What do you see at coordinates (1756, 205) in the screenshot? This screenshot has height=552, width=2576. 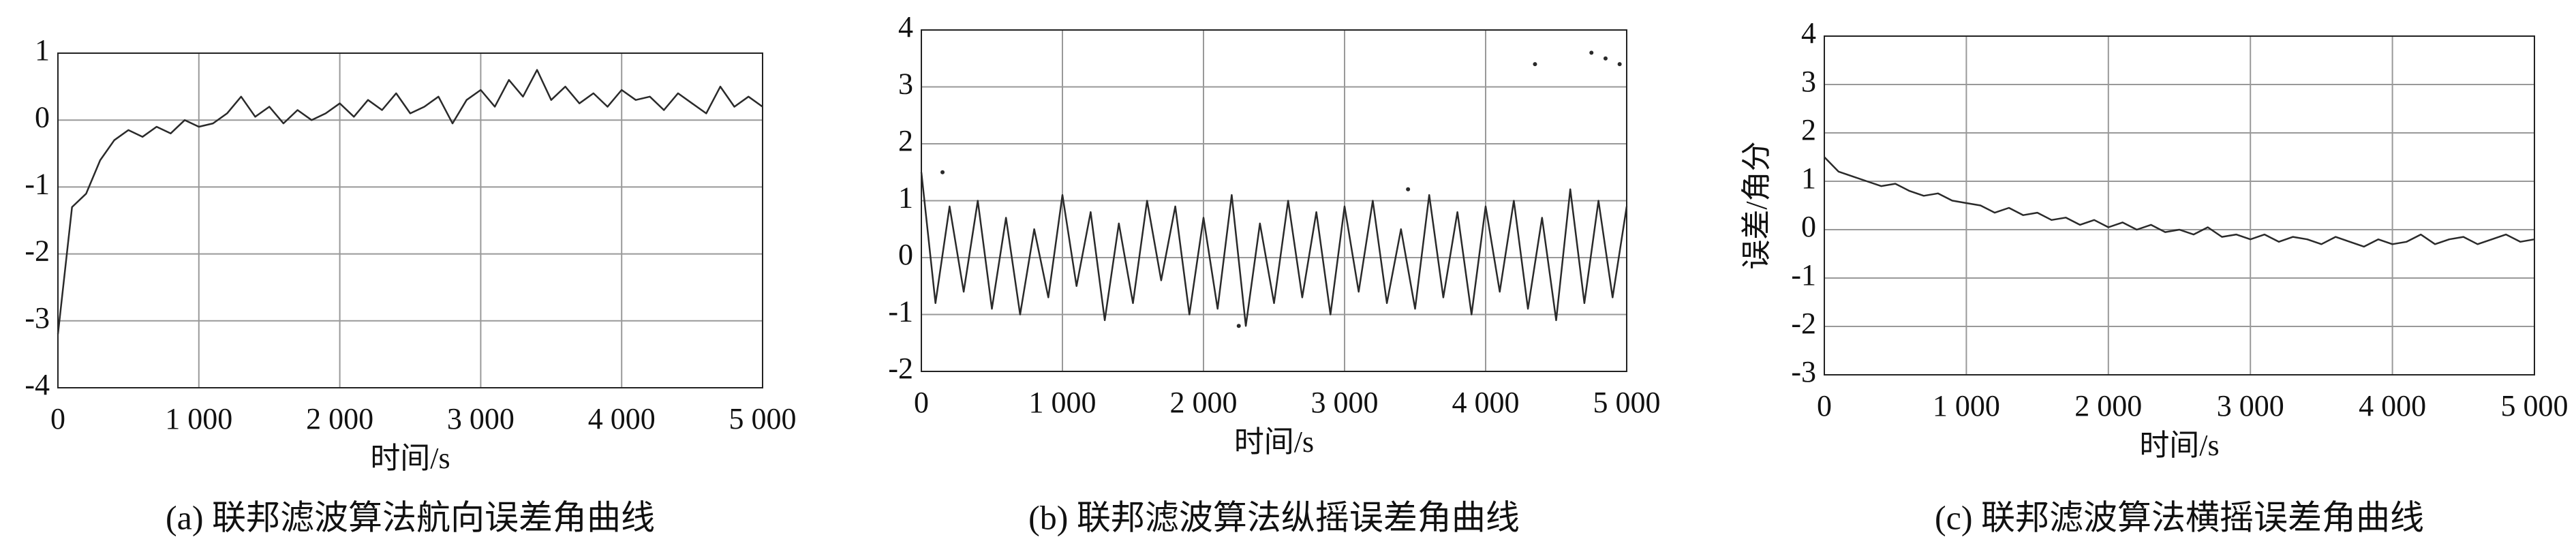 I see `y-axis-label: 误差/角分` at bounding box center [1756, 205].